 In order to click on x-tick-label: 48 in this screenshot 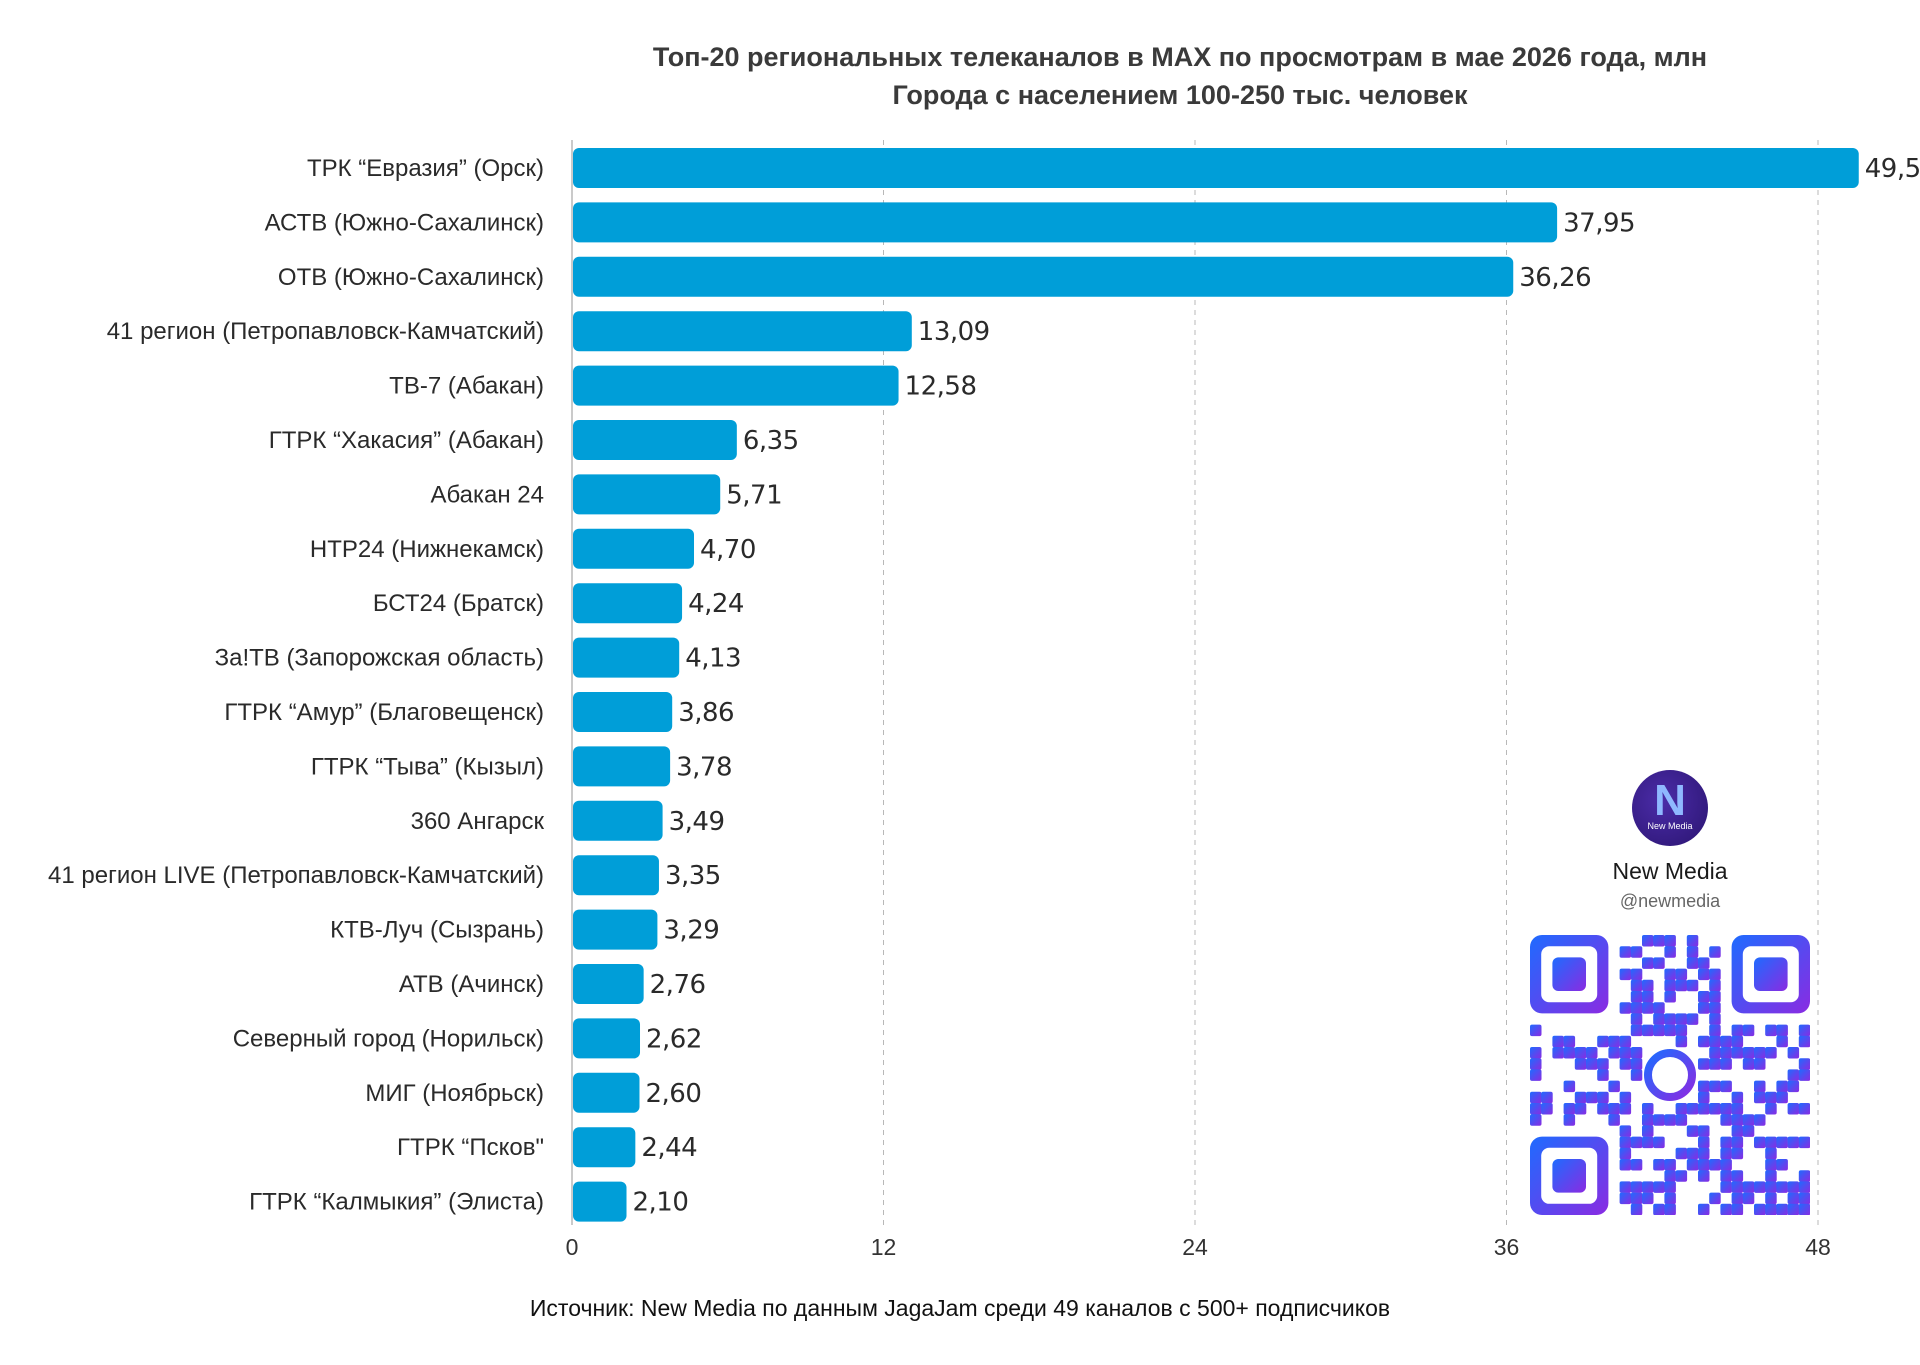, I will do `click(1818, 1247)`.